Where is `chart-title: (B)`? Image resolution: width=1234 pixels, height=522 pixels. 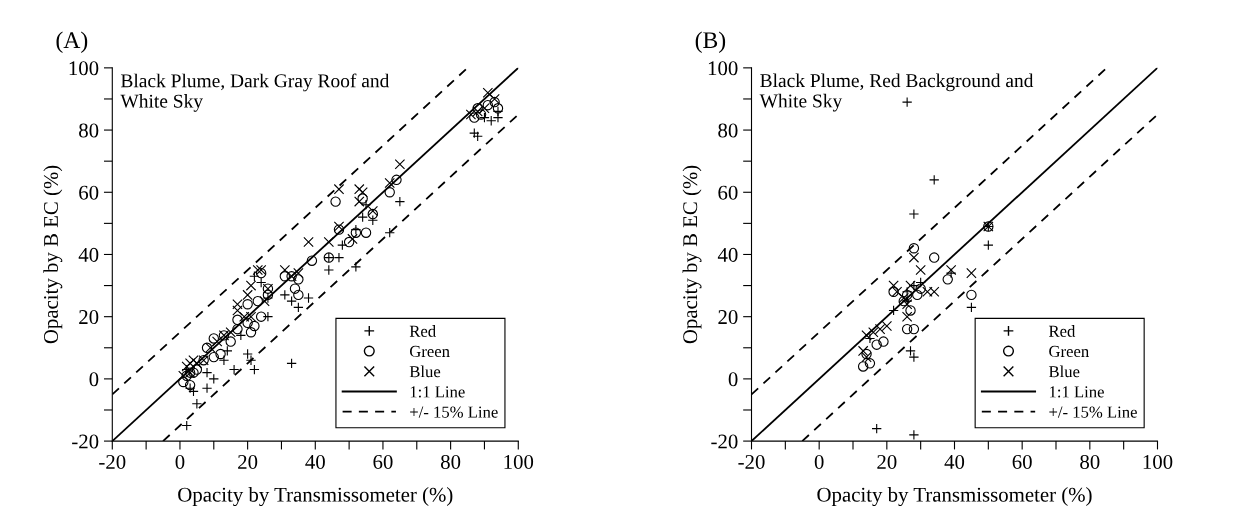
chart-title: (B) is located at coordinates (710, 42).